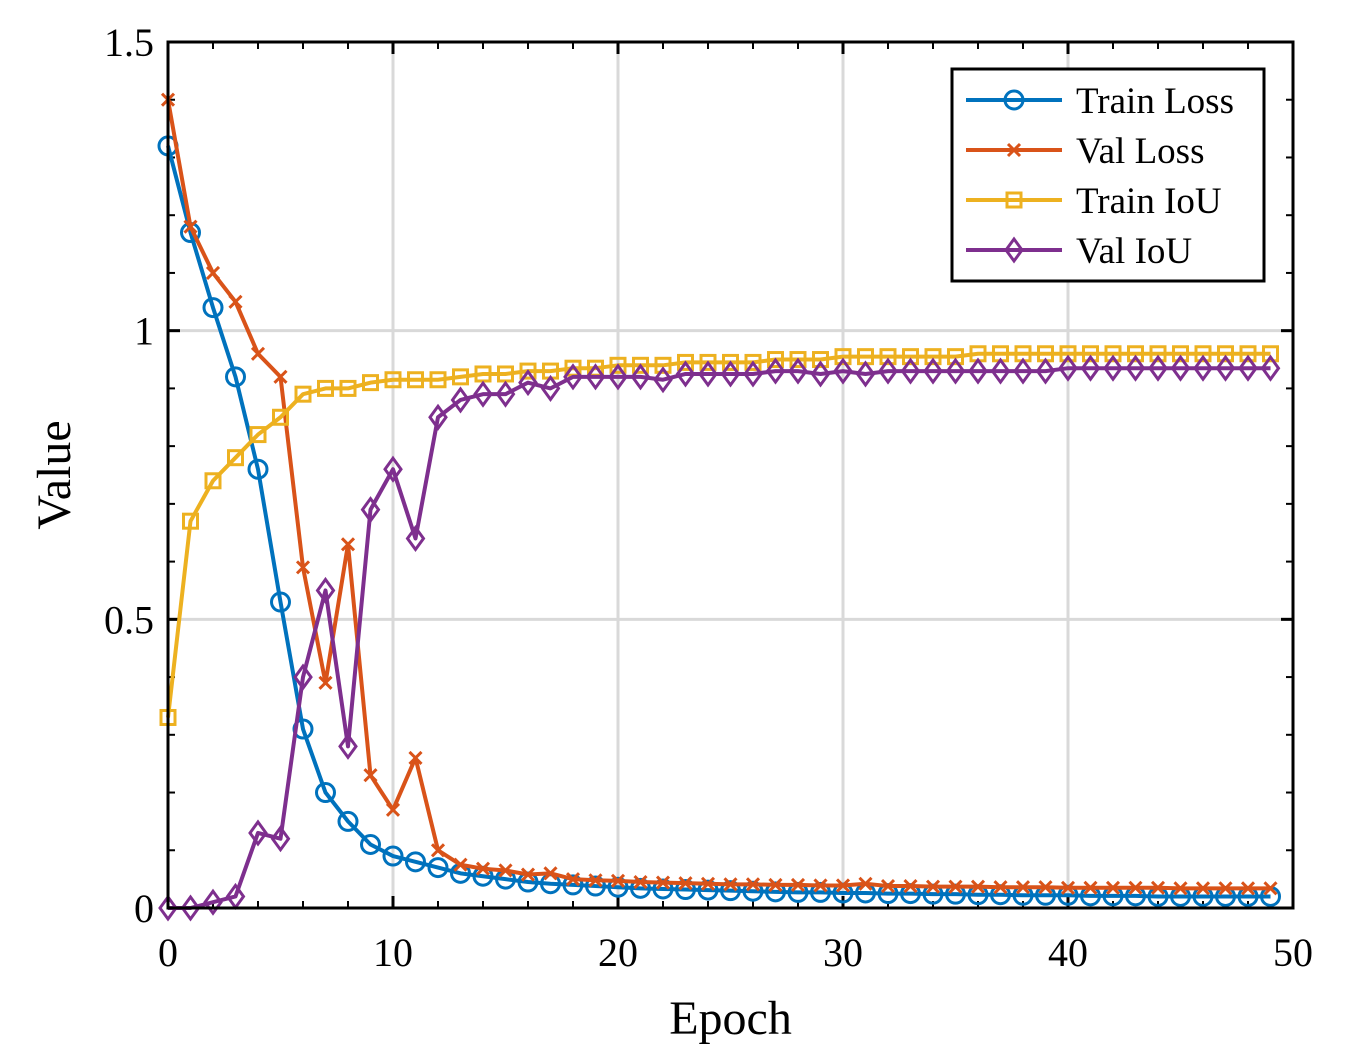 The height and width of the screenshot is (1059, 1364). Describe the element at coordinates (1134, 251) in the screenshot. I see `legend-label-val-iou: Val IoU` at that location.